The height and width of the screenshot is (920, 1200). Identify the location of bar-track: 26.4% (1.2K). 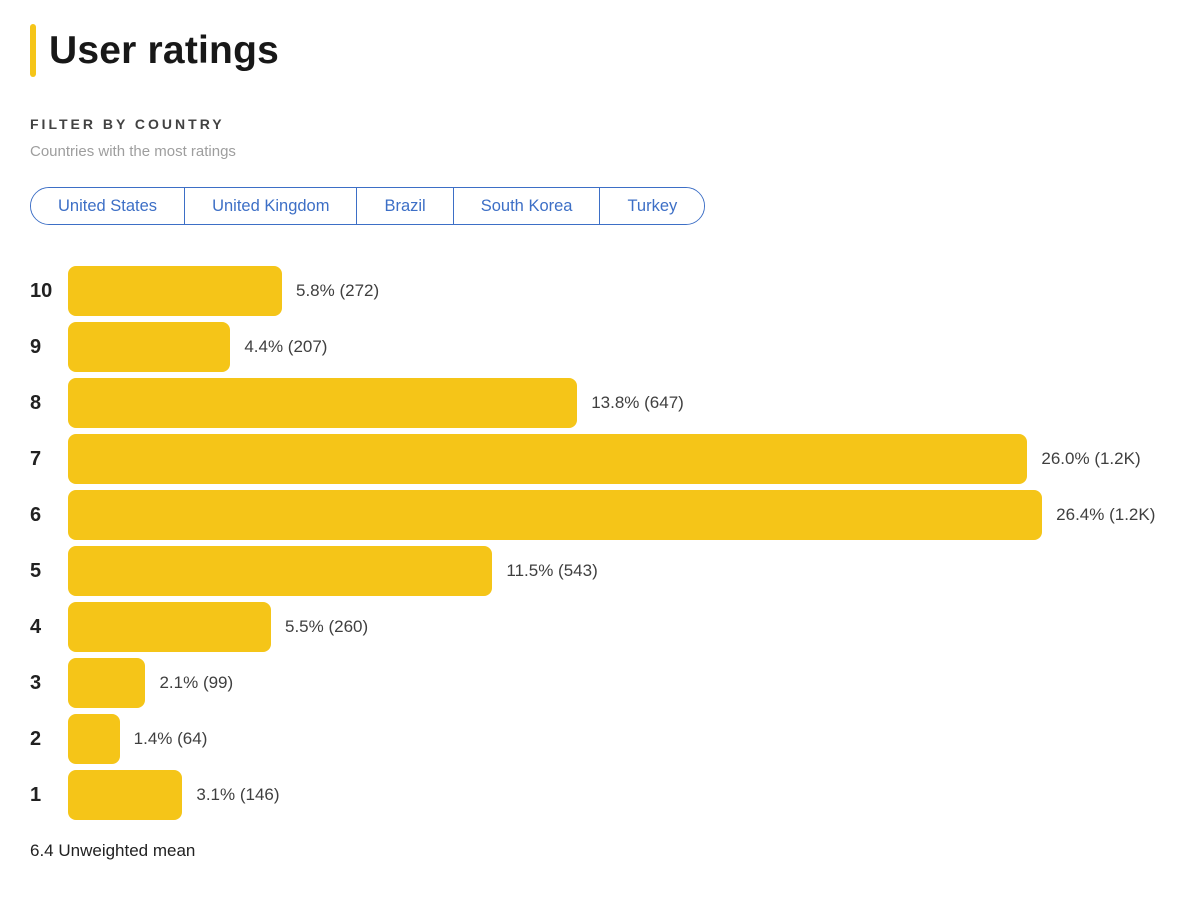
(619, 515).